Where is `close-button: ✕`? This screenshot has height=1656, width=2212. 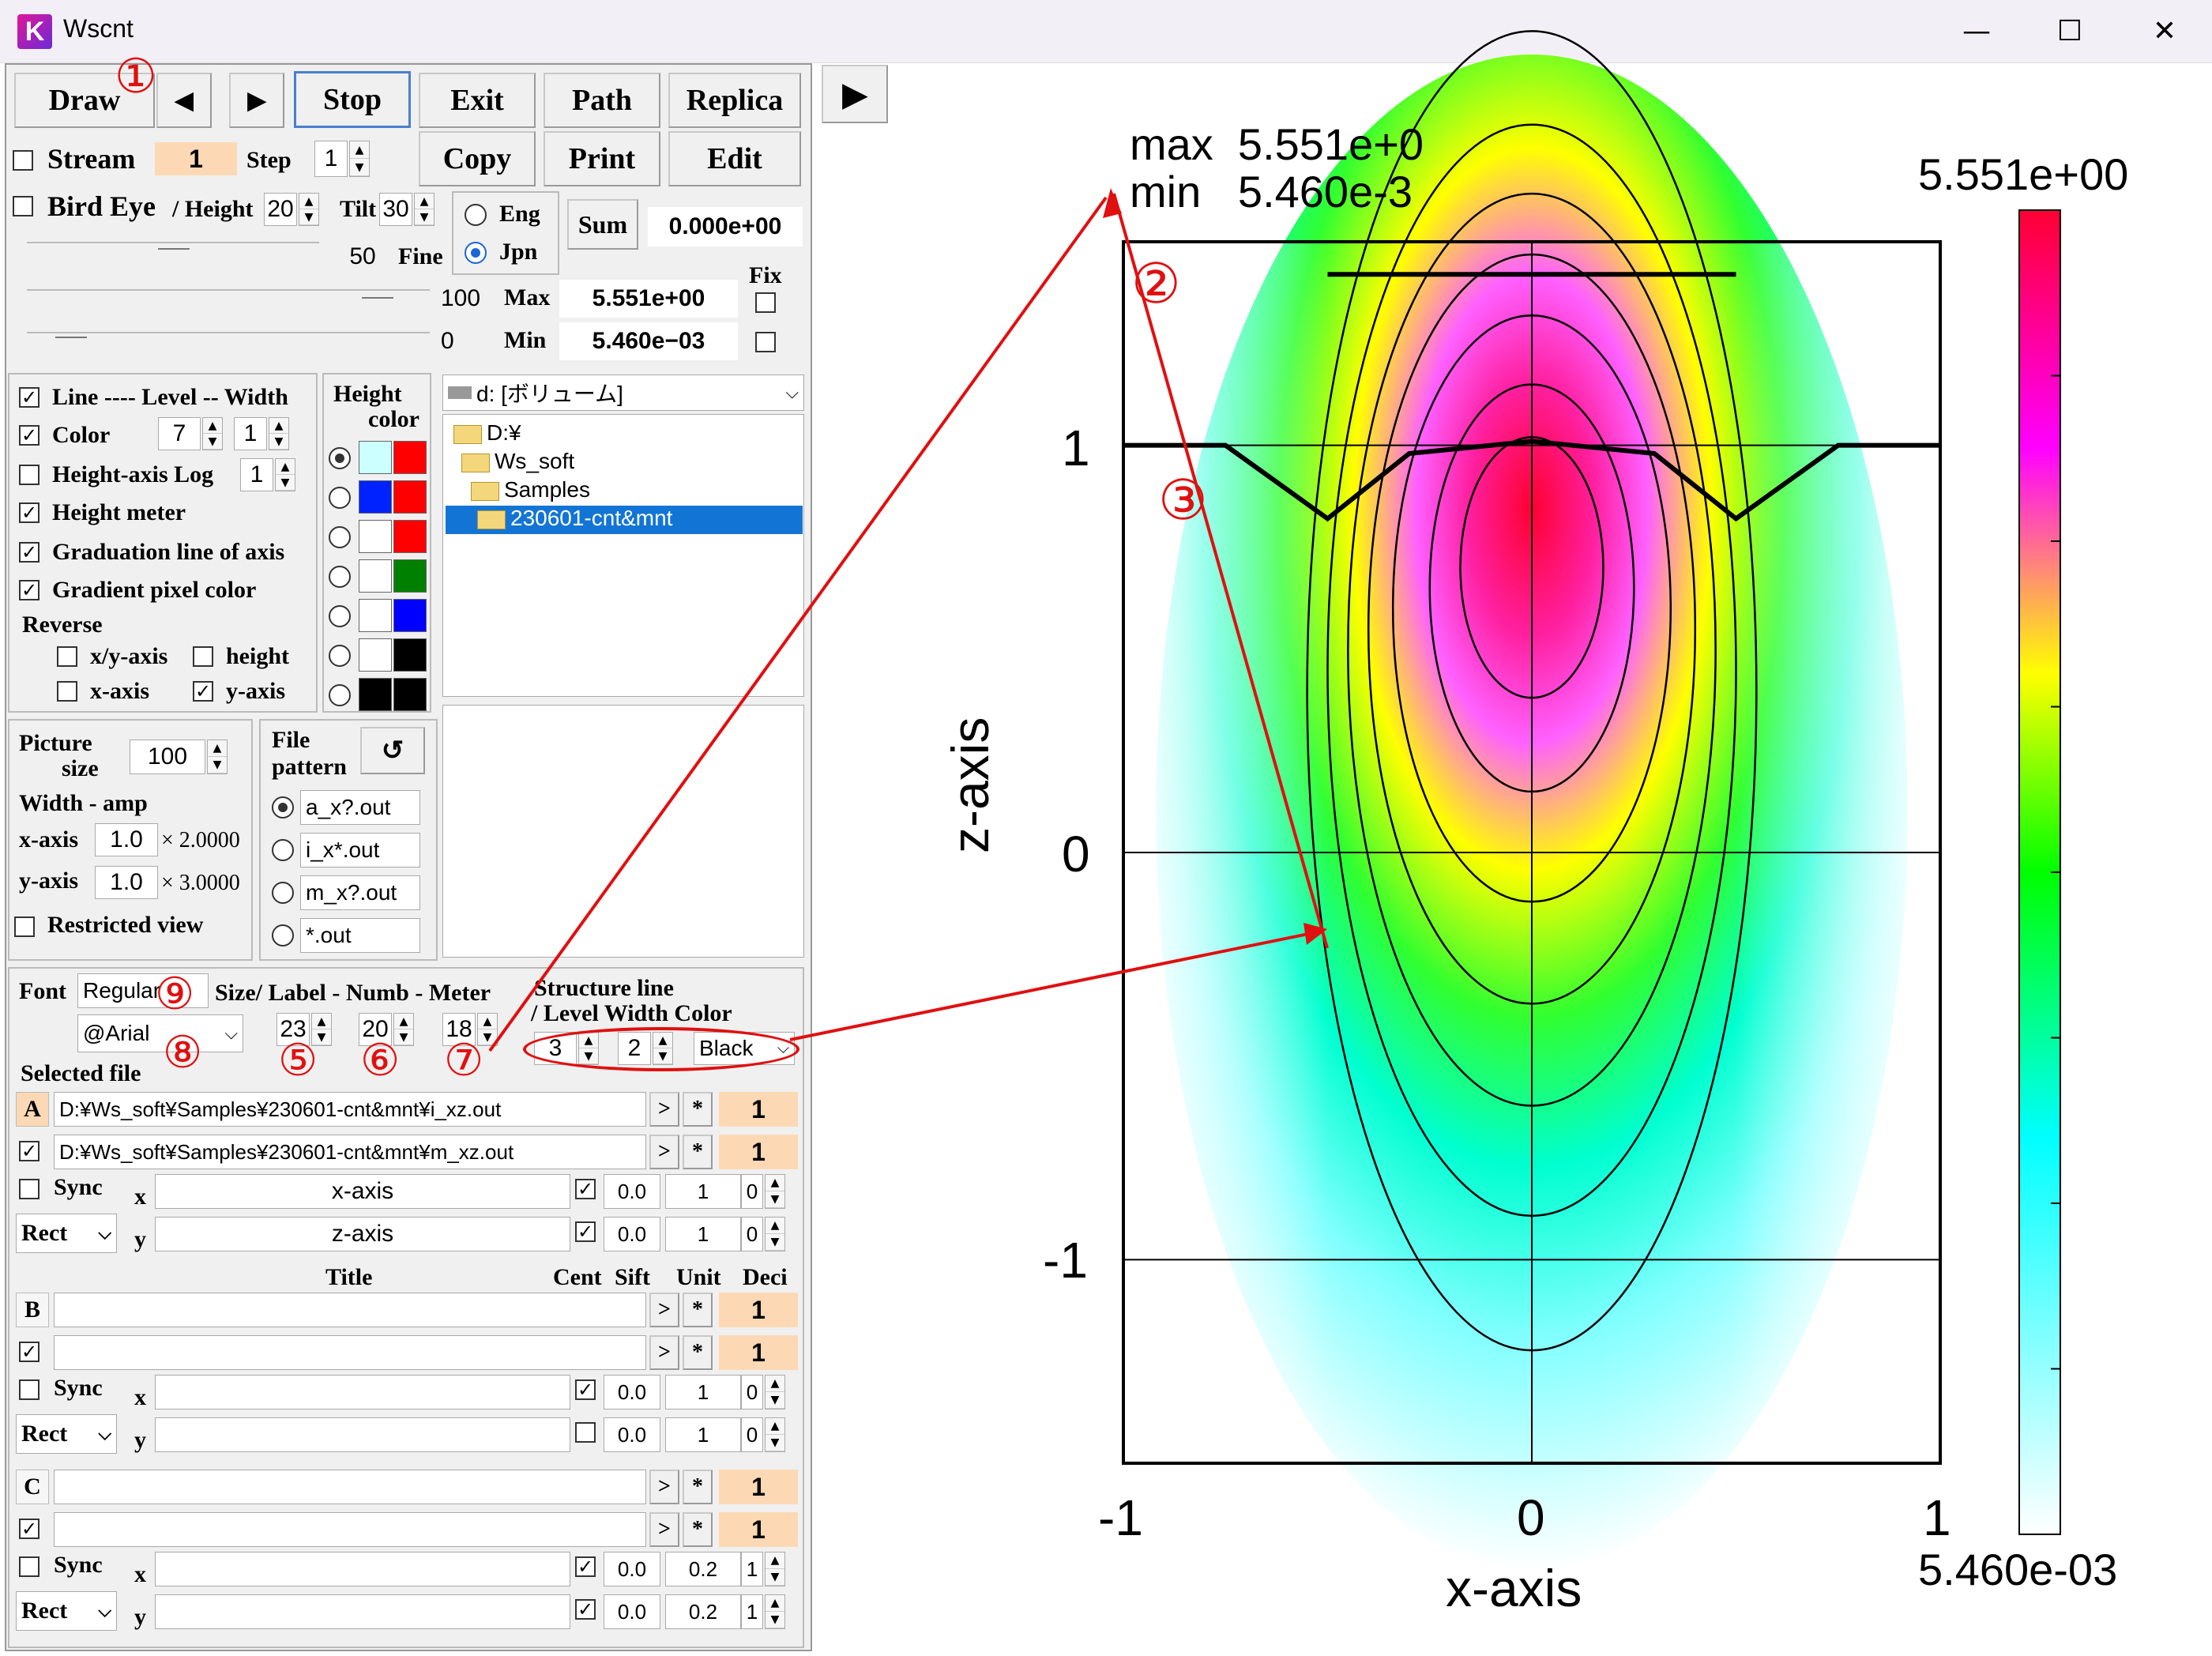 close-button: ✕ is located at coordinates (2165, 31).